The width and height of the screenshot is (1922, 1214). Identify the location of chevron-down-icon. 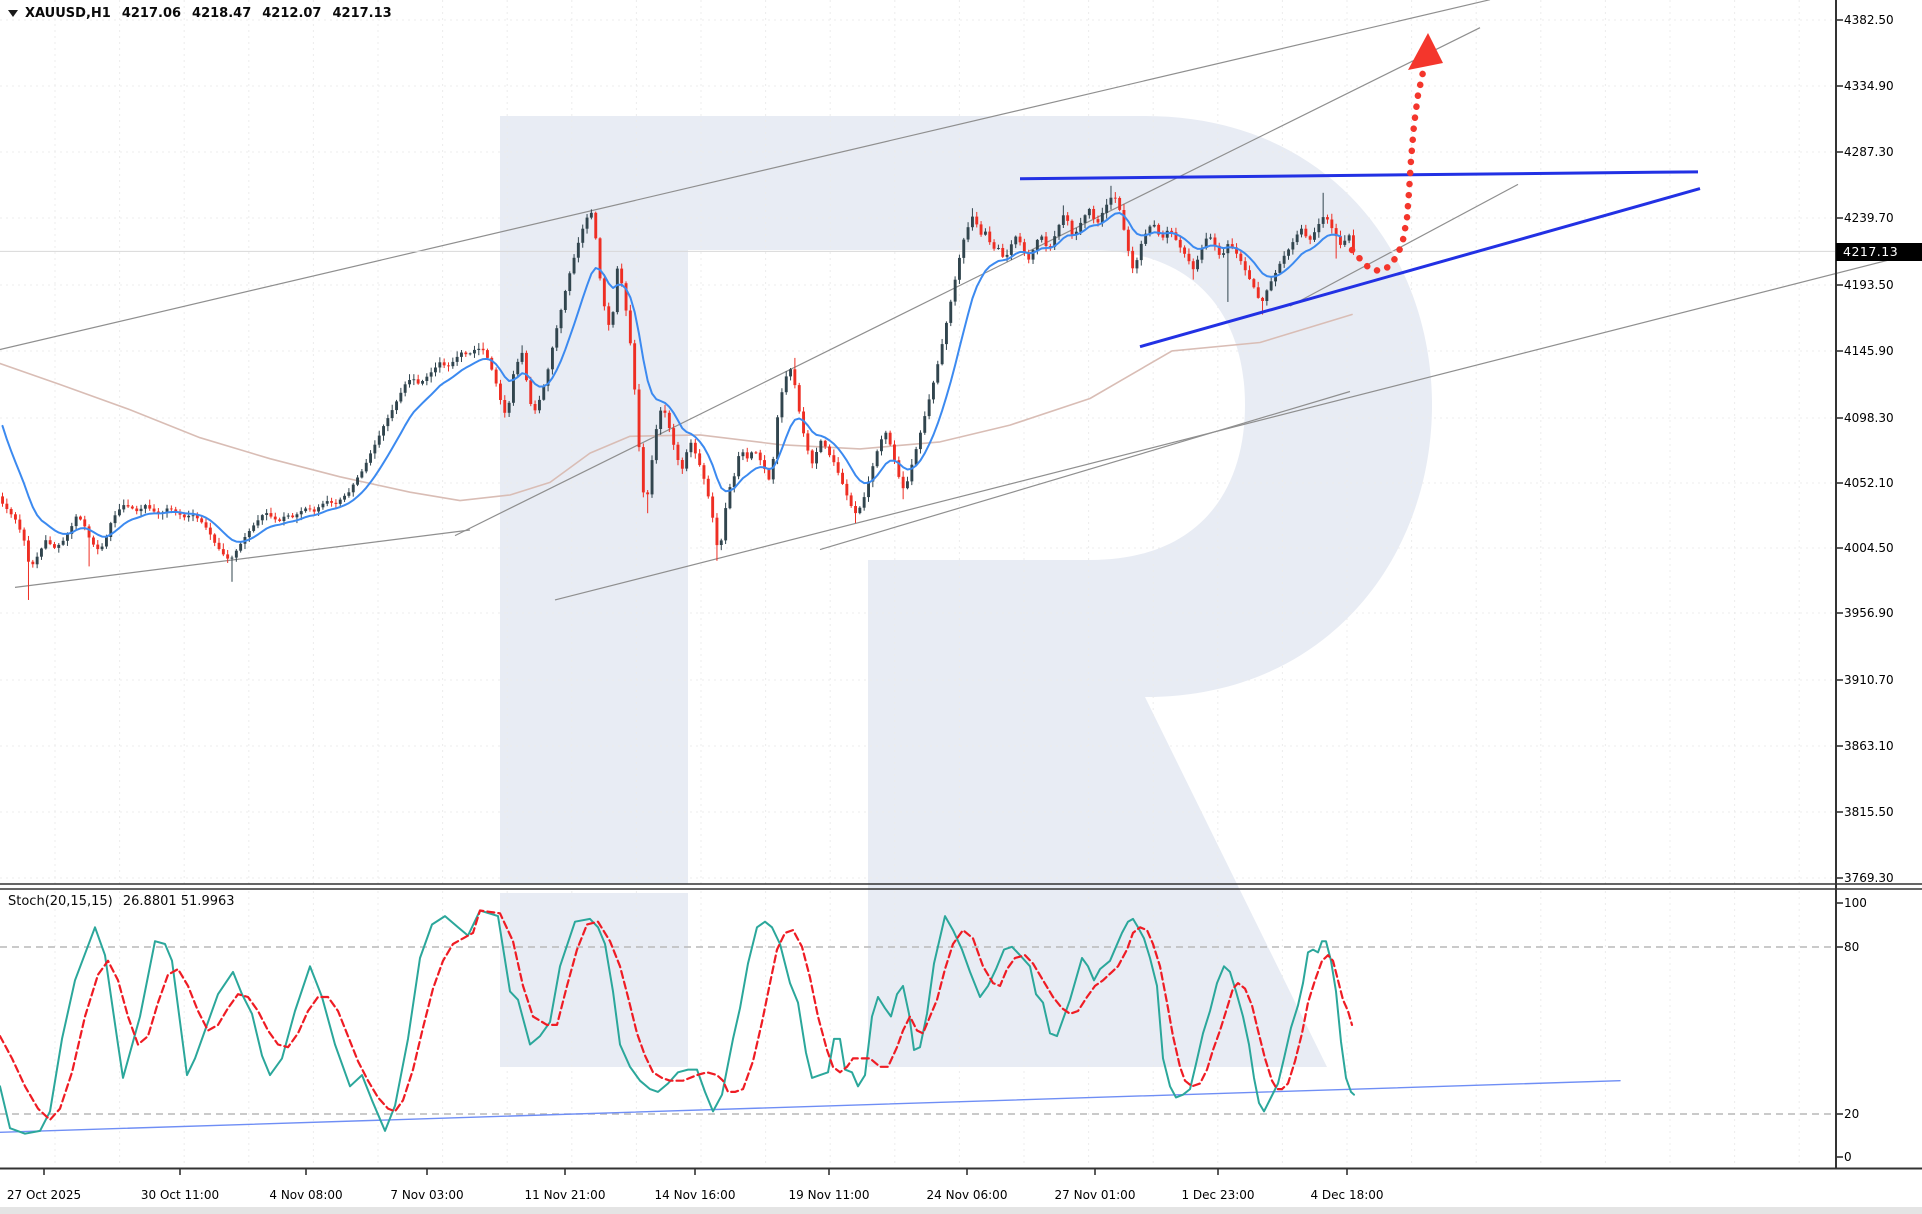
(13, 13).